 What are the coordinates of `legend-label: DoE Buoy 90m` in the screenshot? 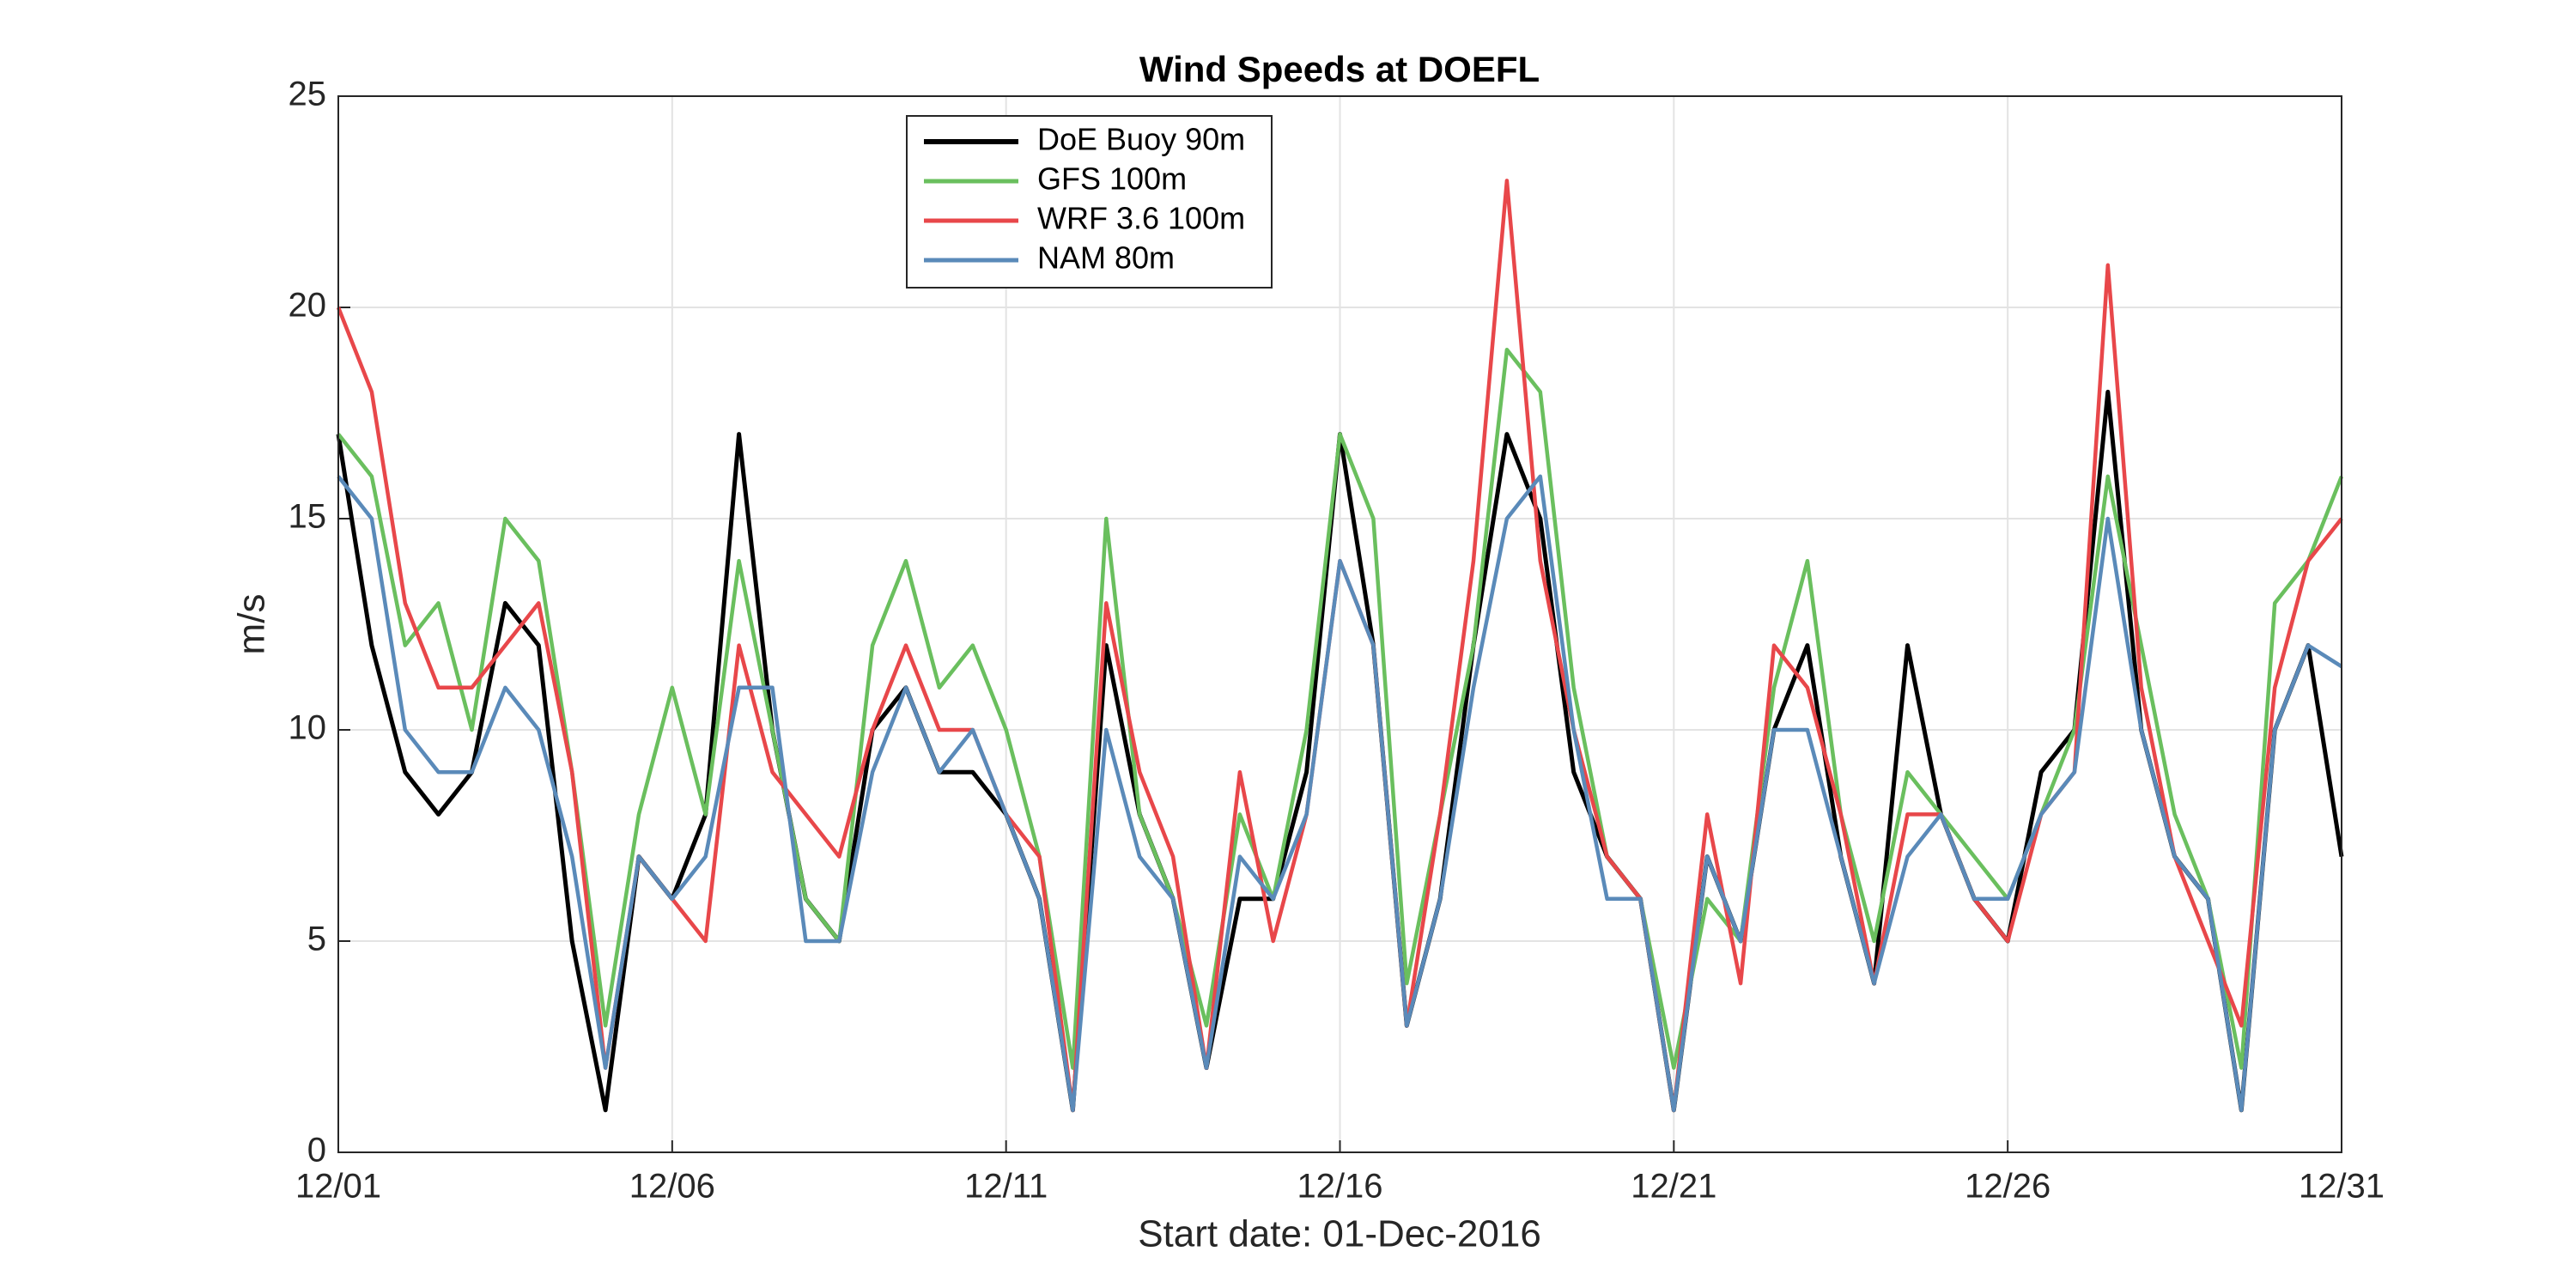 It's located at (1141, 139).